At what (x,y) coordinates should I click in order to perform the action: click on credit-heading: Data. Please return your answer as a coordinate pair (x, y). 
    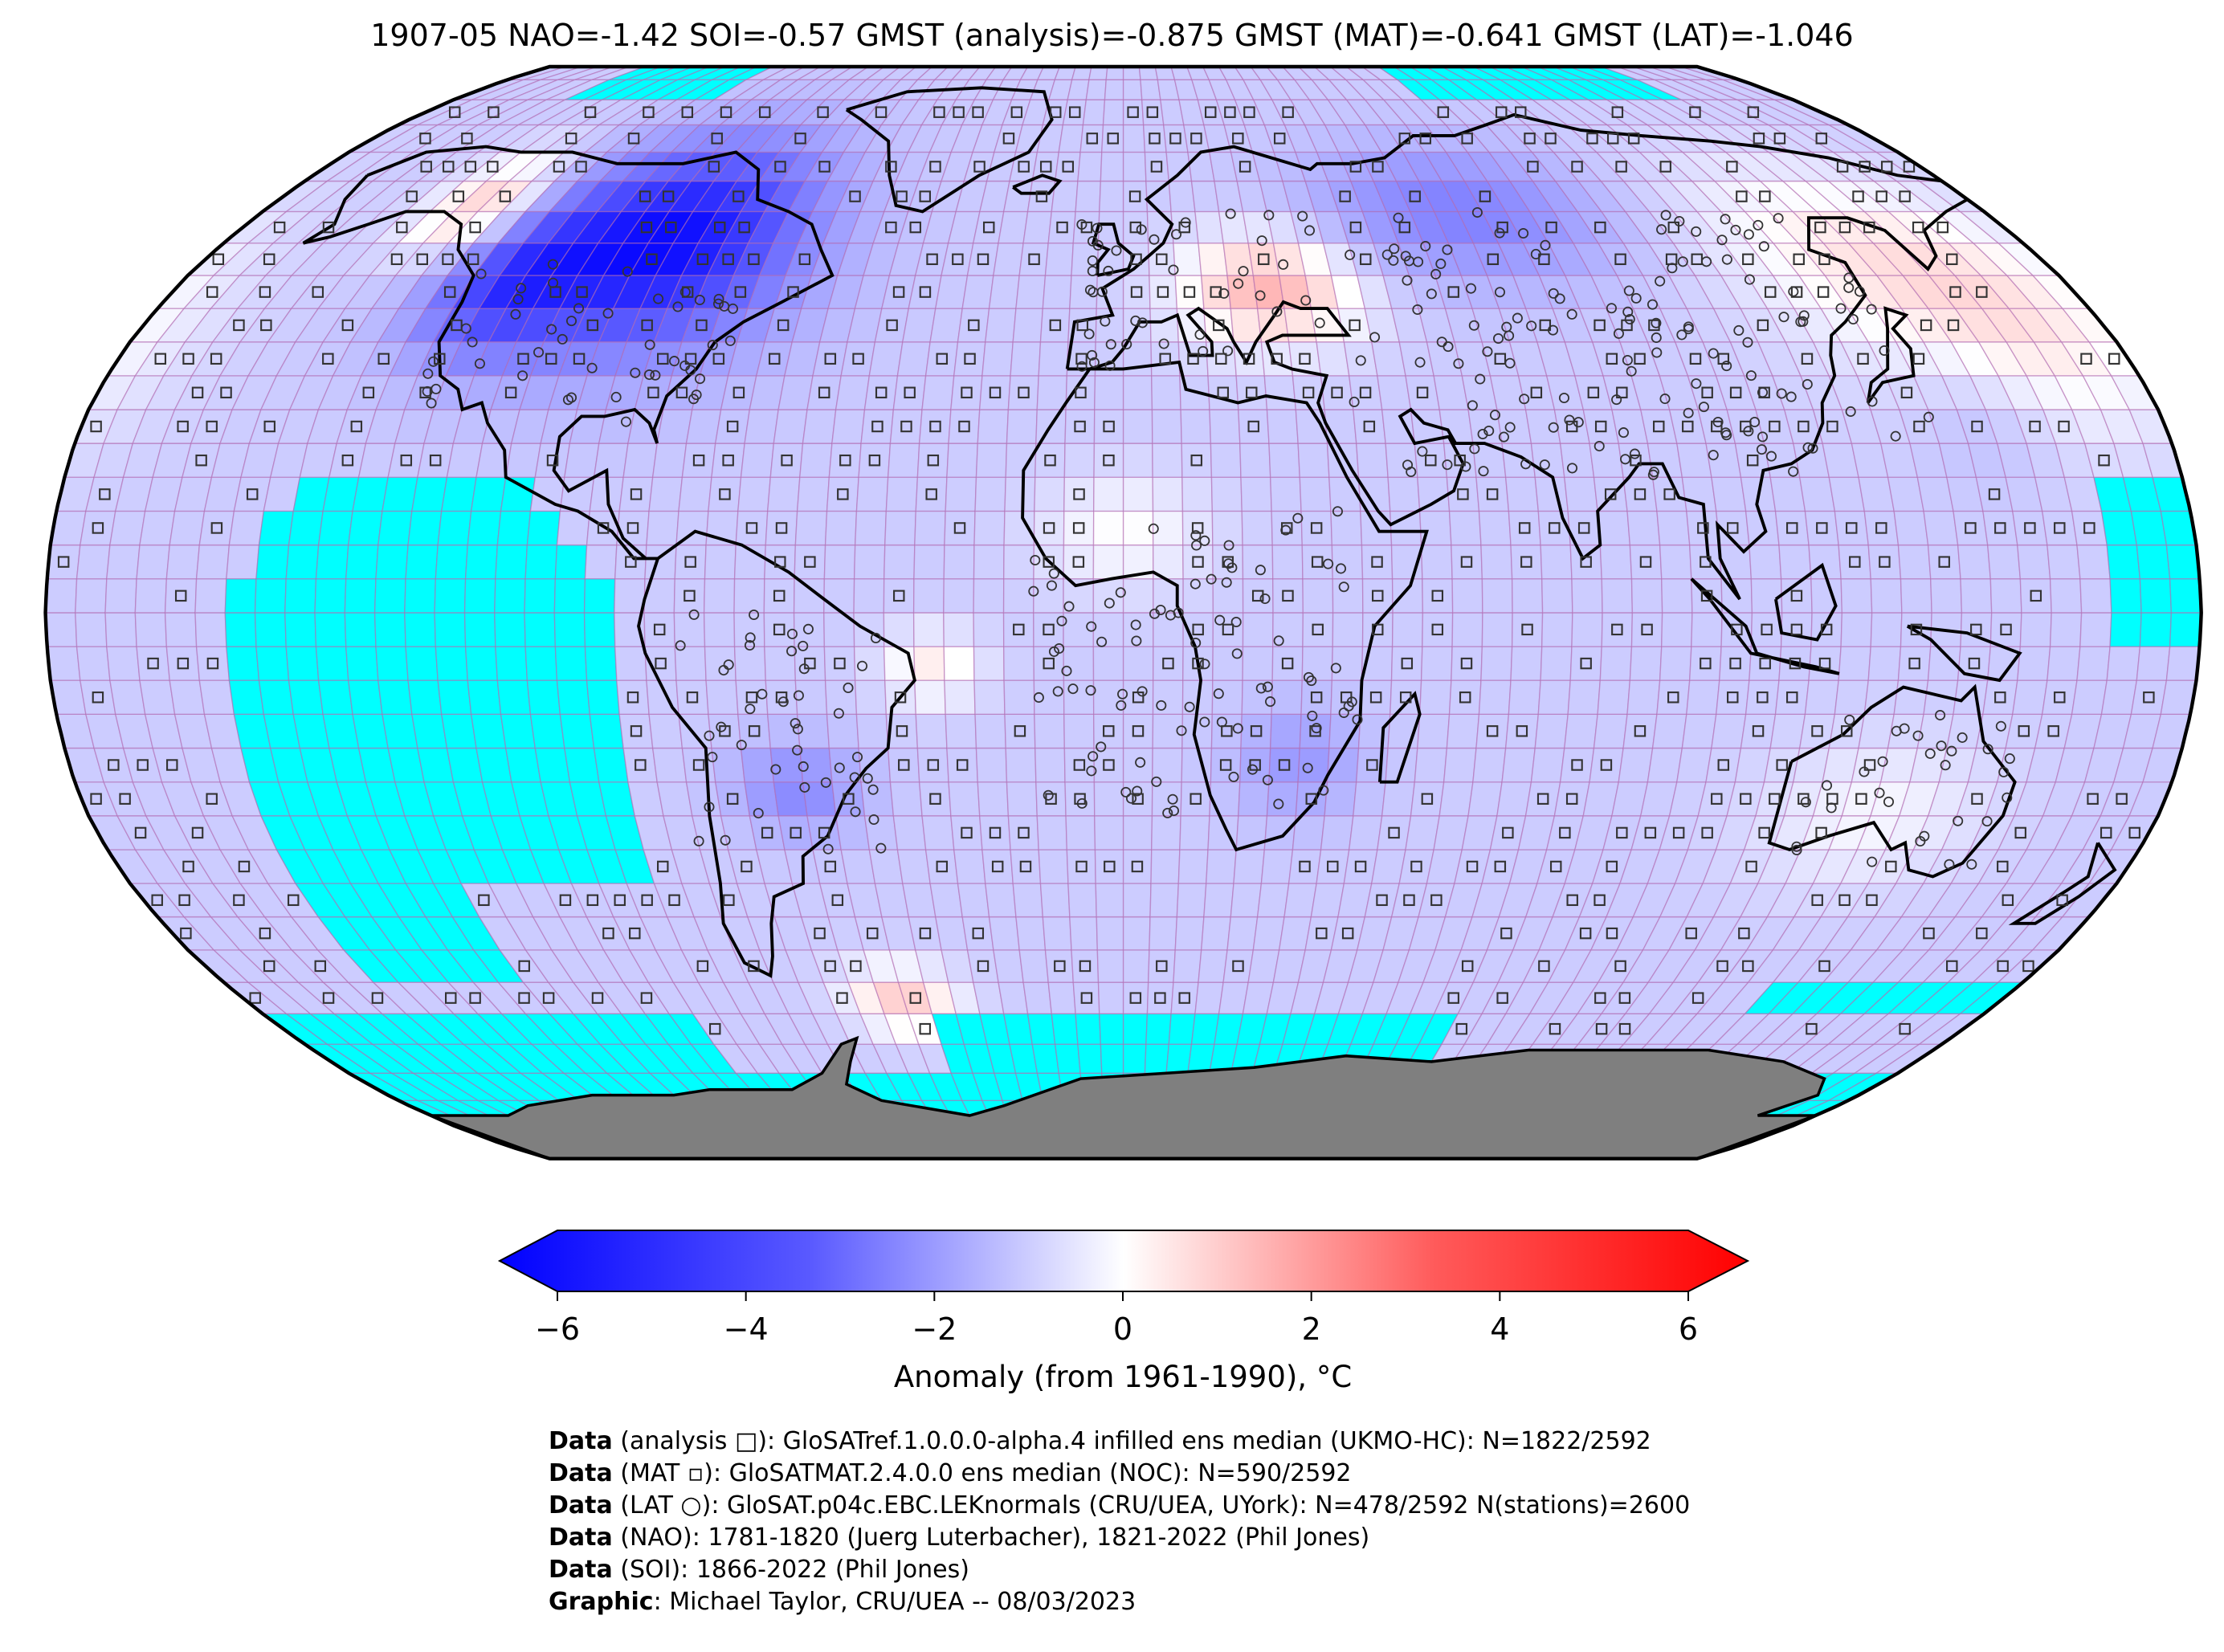
    Looking at the image, I should click on (581, 1441).